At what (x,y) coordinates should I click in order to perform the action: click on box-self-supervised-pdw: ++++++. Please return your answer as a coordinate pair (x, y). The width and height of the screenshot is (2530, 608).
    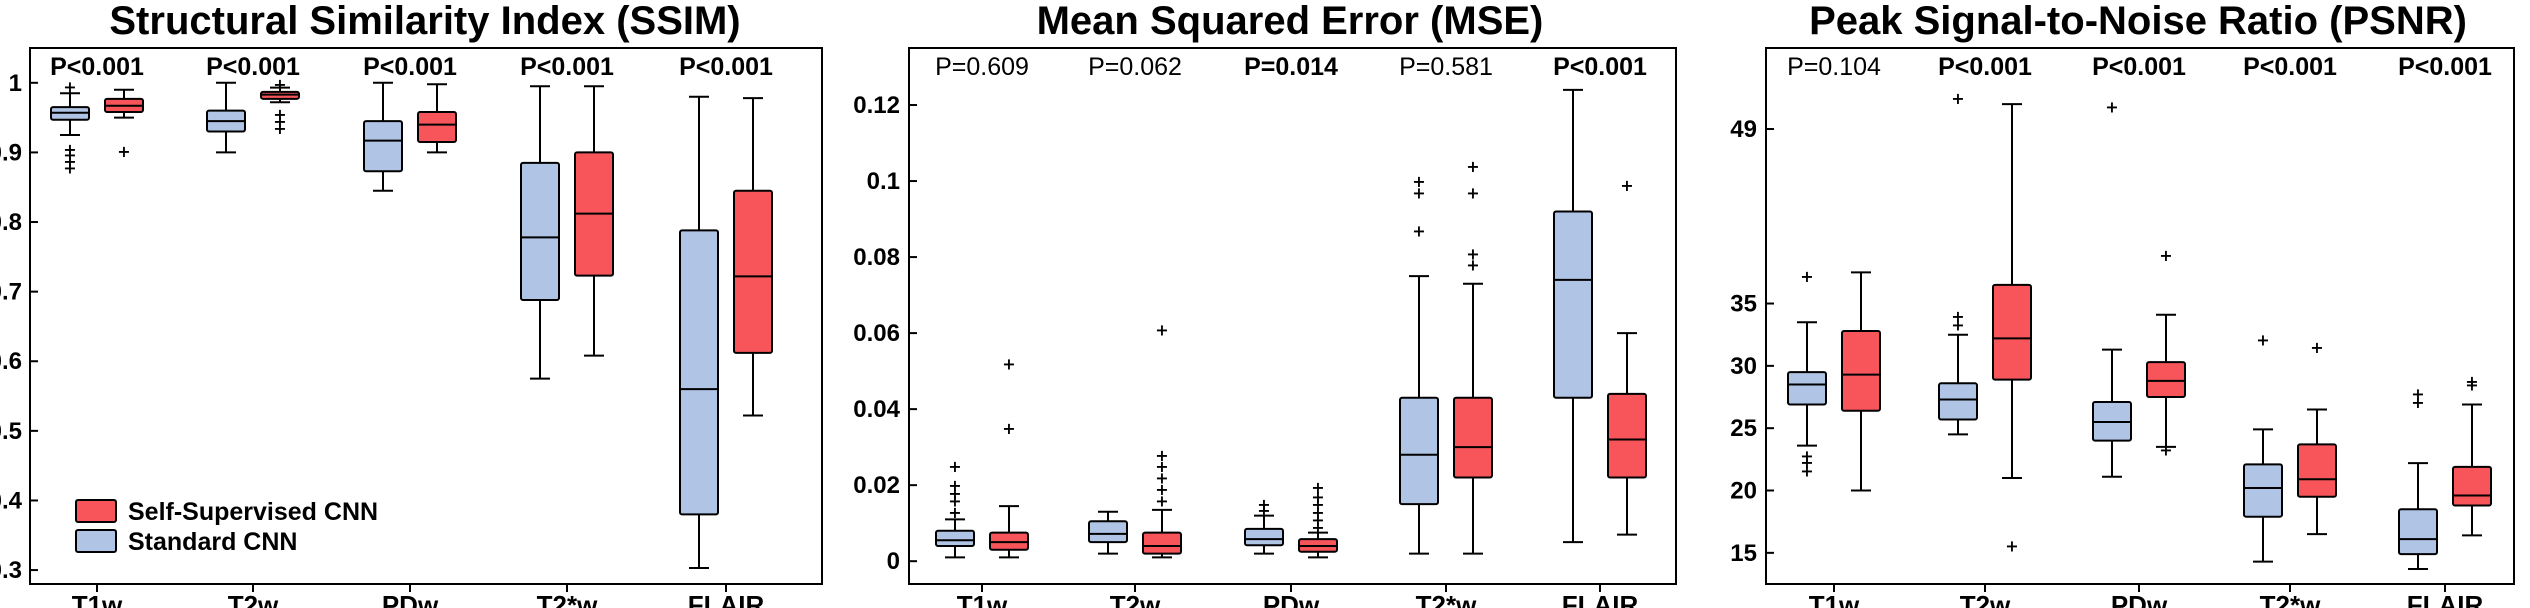
    Looking at the image, I should click on (1318, 518).